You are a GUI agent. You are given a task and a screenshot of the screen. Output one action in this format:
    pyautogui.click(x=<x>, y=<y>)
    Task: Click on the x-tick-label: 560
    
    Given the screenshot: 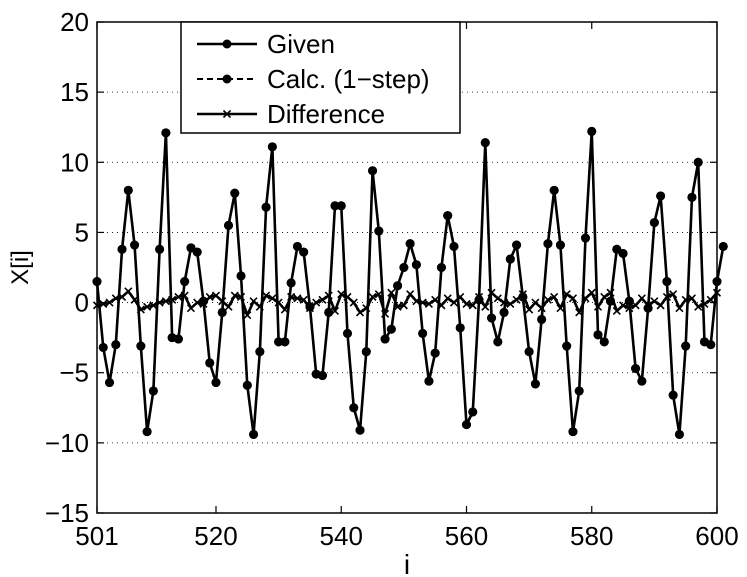 What is the action you would take?
    pyautogui.click(x=466, y=536)
    